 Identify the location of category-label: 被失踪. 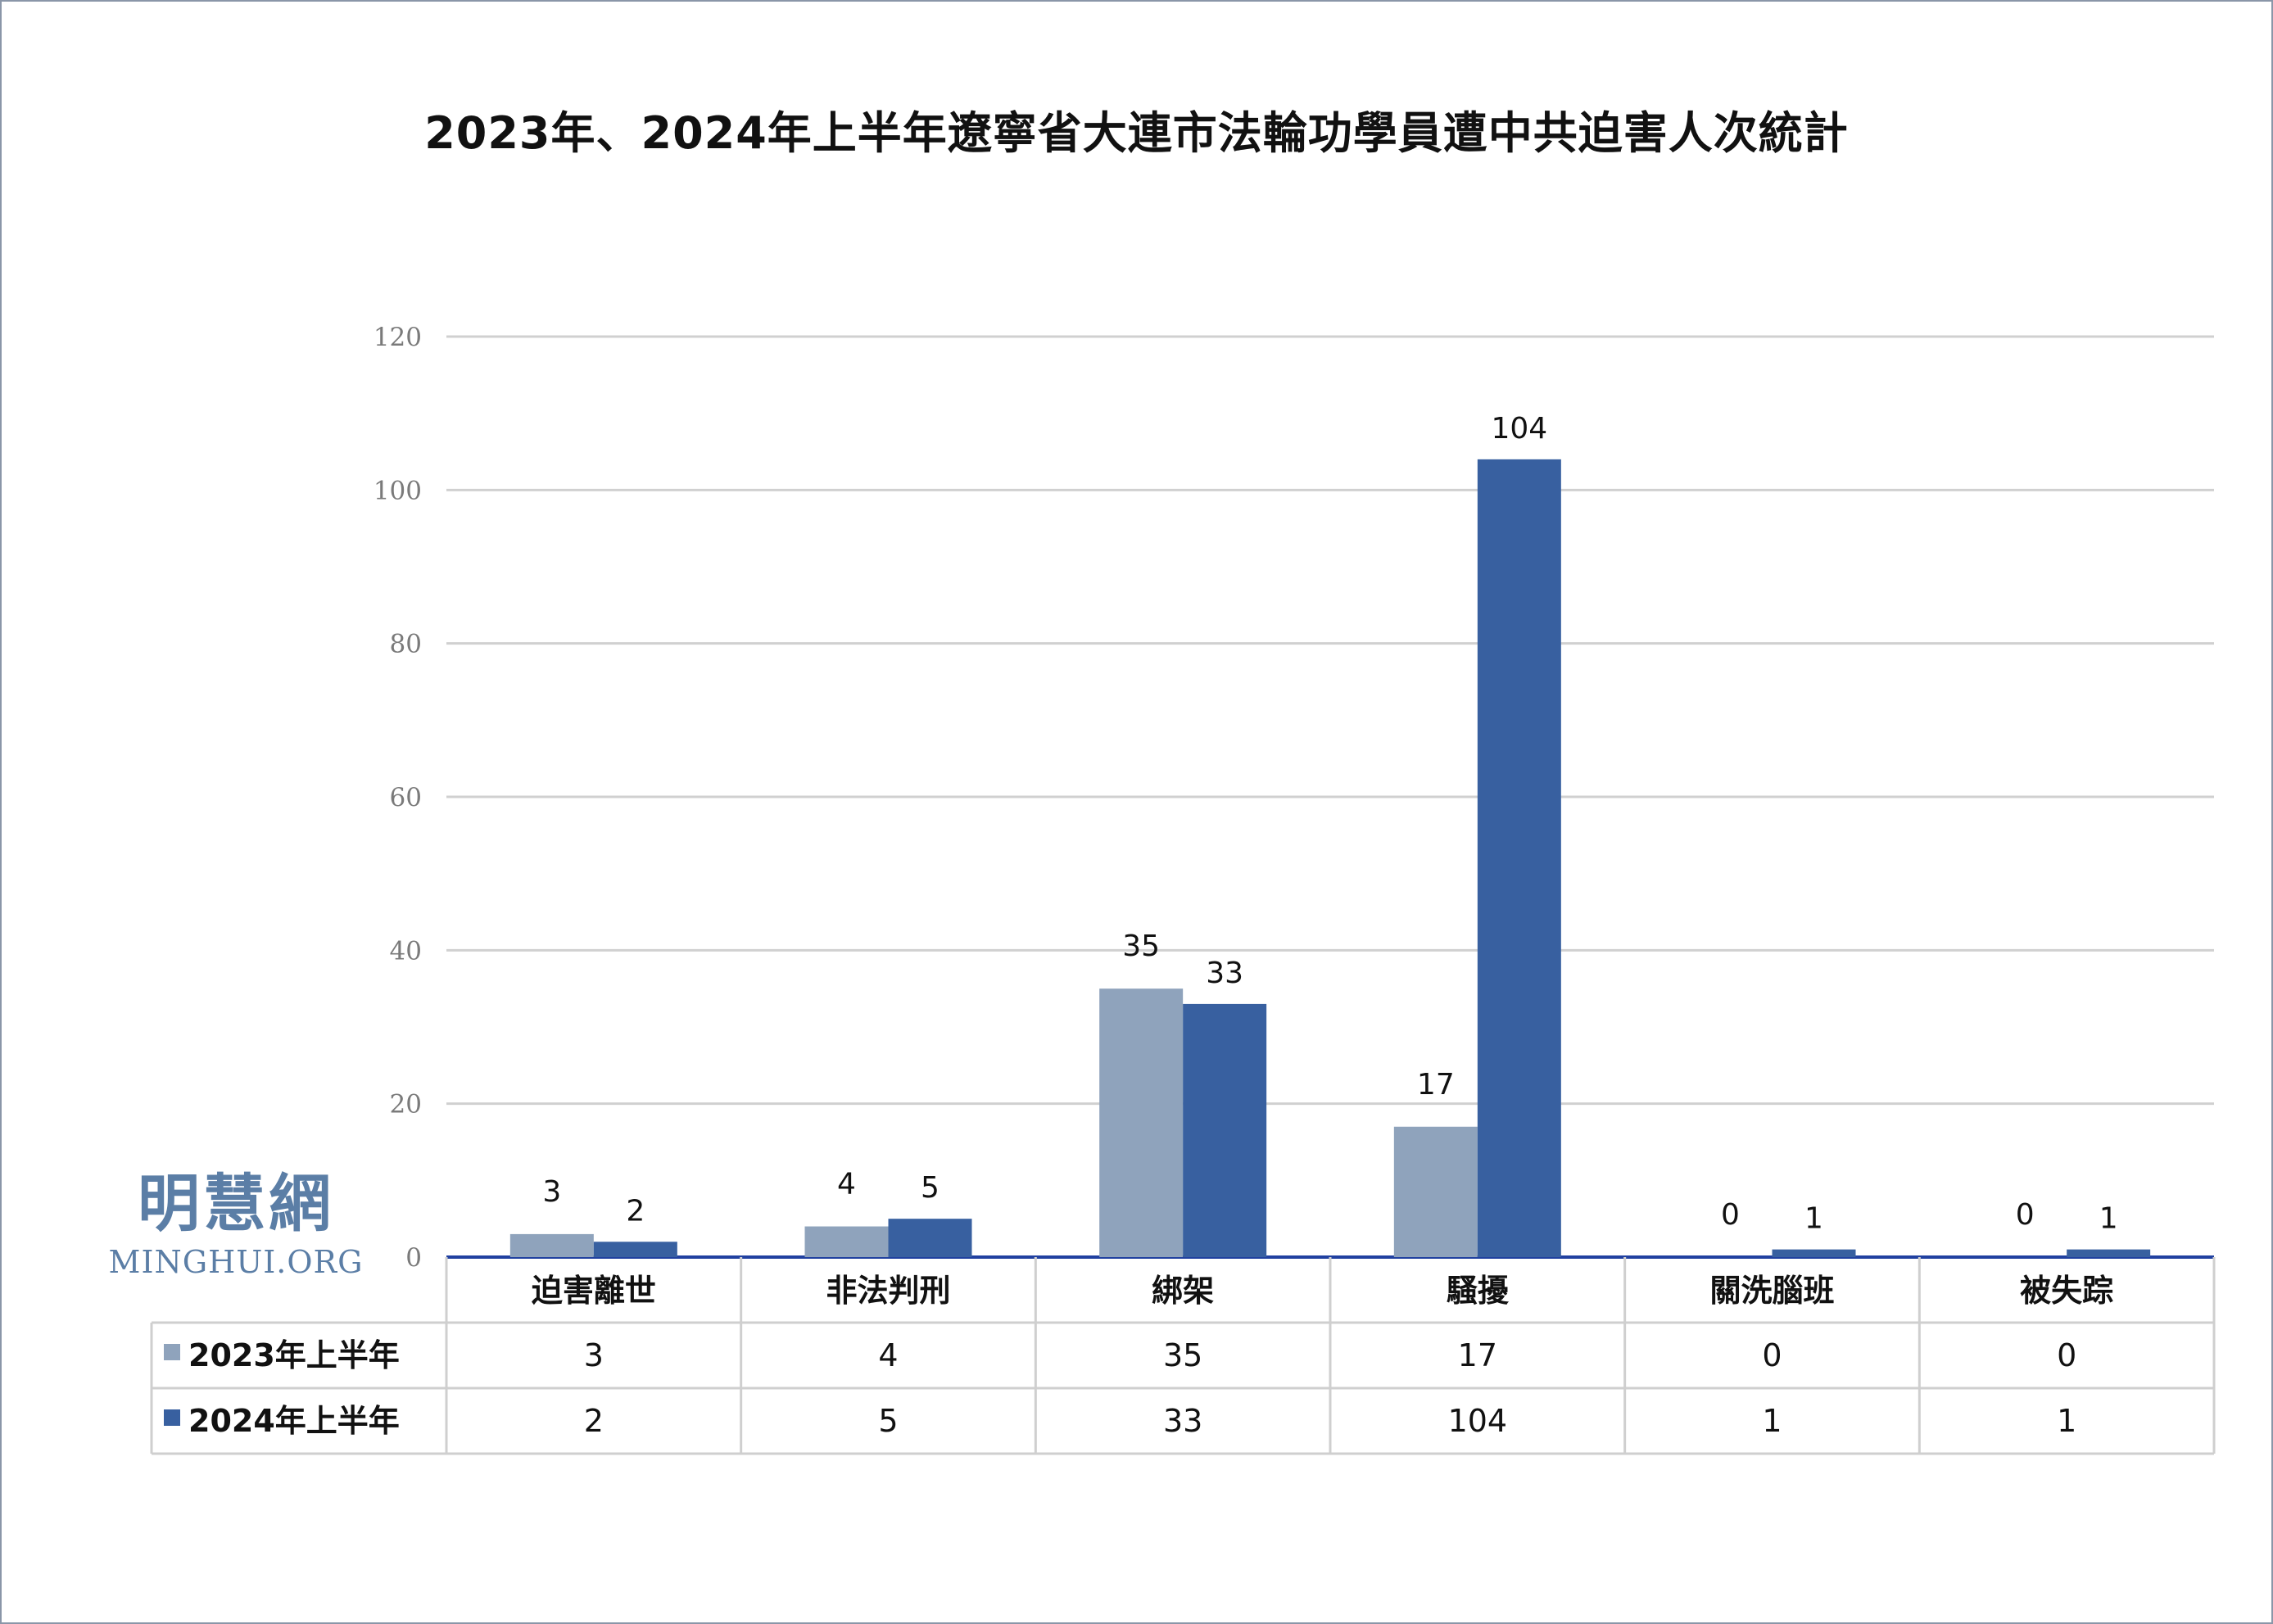
(2066, 1291).